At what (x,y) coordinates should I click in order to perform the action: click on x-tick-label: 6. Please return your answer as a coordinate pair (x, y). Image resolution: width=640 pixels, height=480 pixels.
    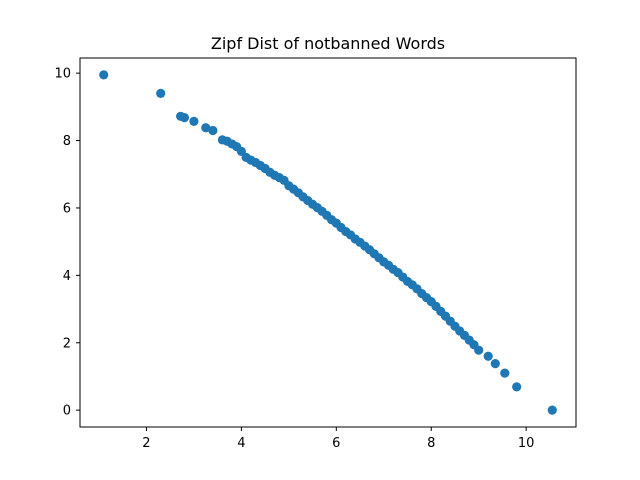
    Looking at the image, I should click on (336, 443).